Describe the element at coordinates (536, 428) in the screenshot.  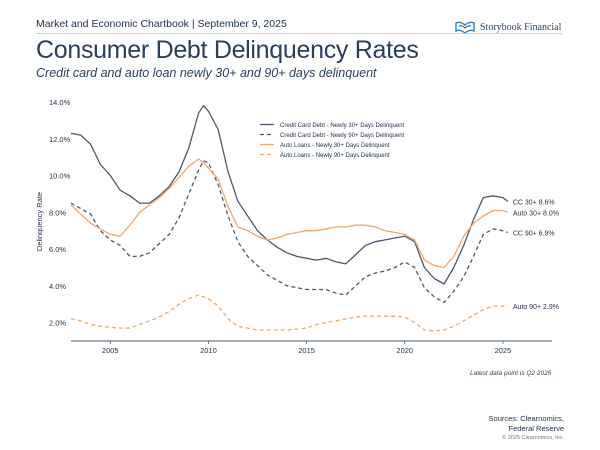
I see `sources-line-2: Federal Reserve` at that location.